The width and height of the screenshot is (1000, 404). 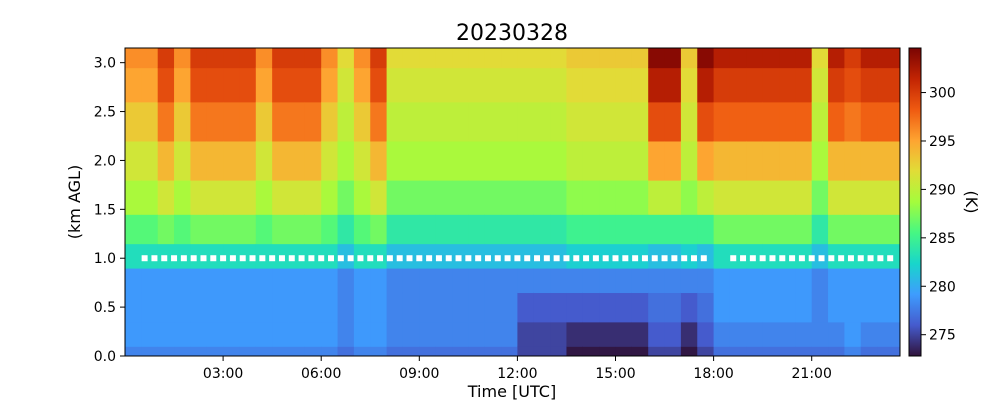 I want to click on colorbar-tick-label: 285, so click(x=942, y=239).